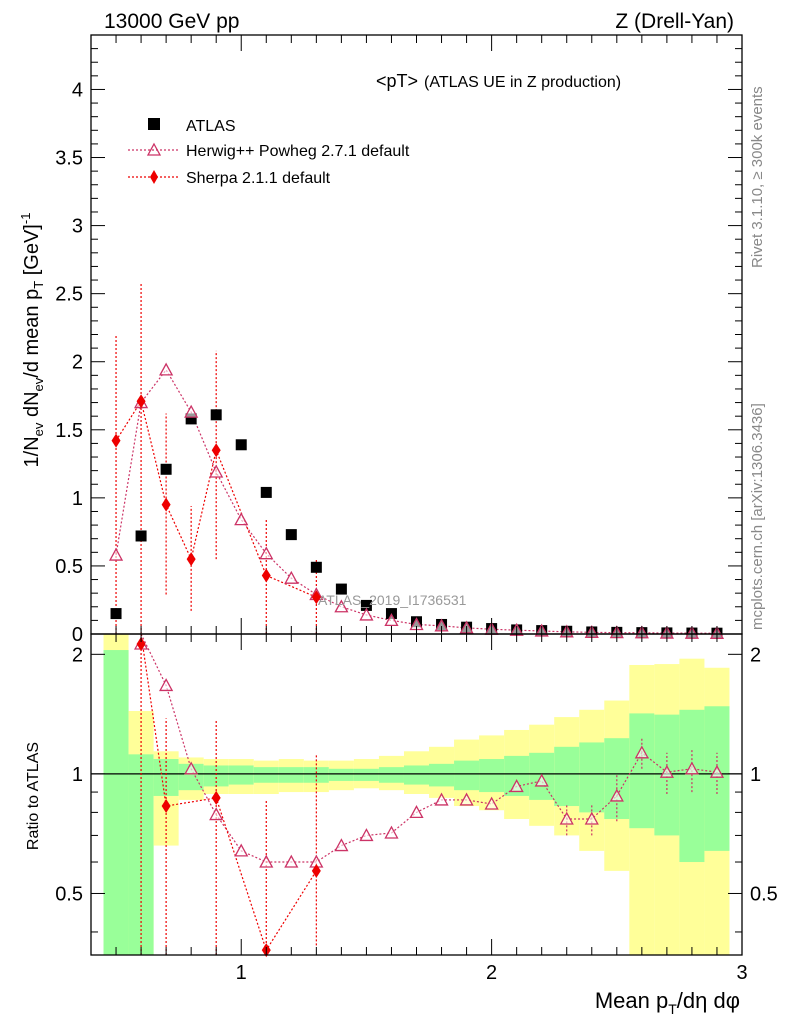 The image size is (786, 1024). I want to click on main-ytick-label: 3.5, so click(69, 159).